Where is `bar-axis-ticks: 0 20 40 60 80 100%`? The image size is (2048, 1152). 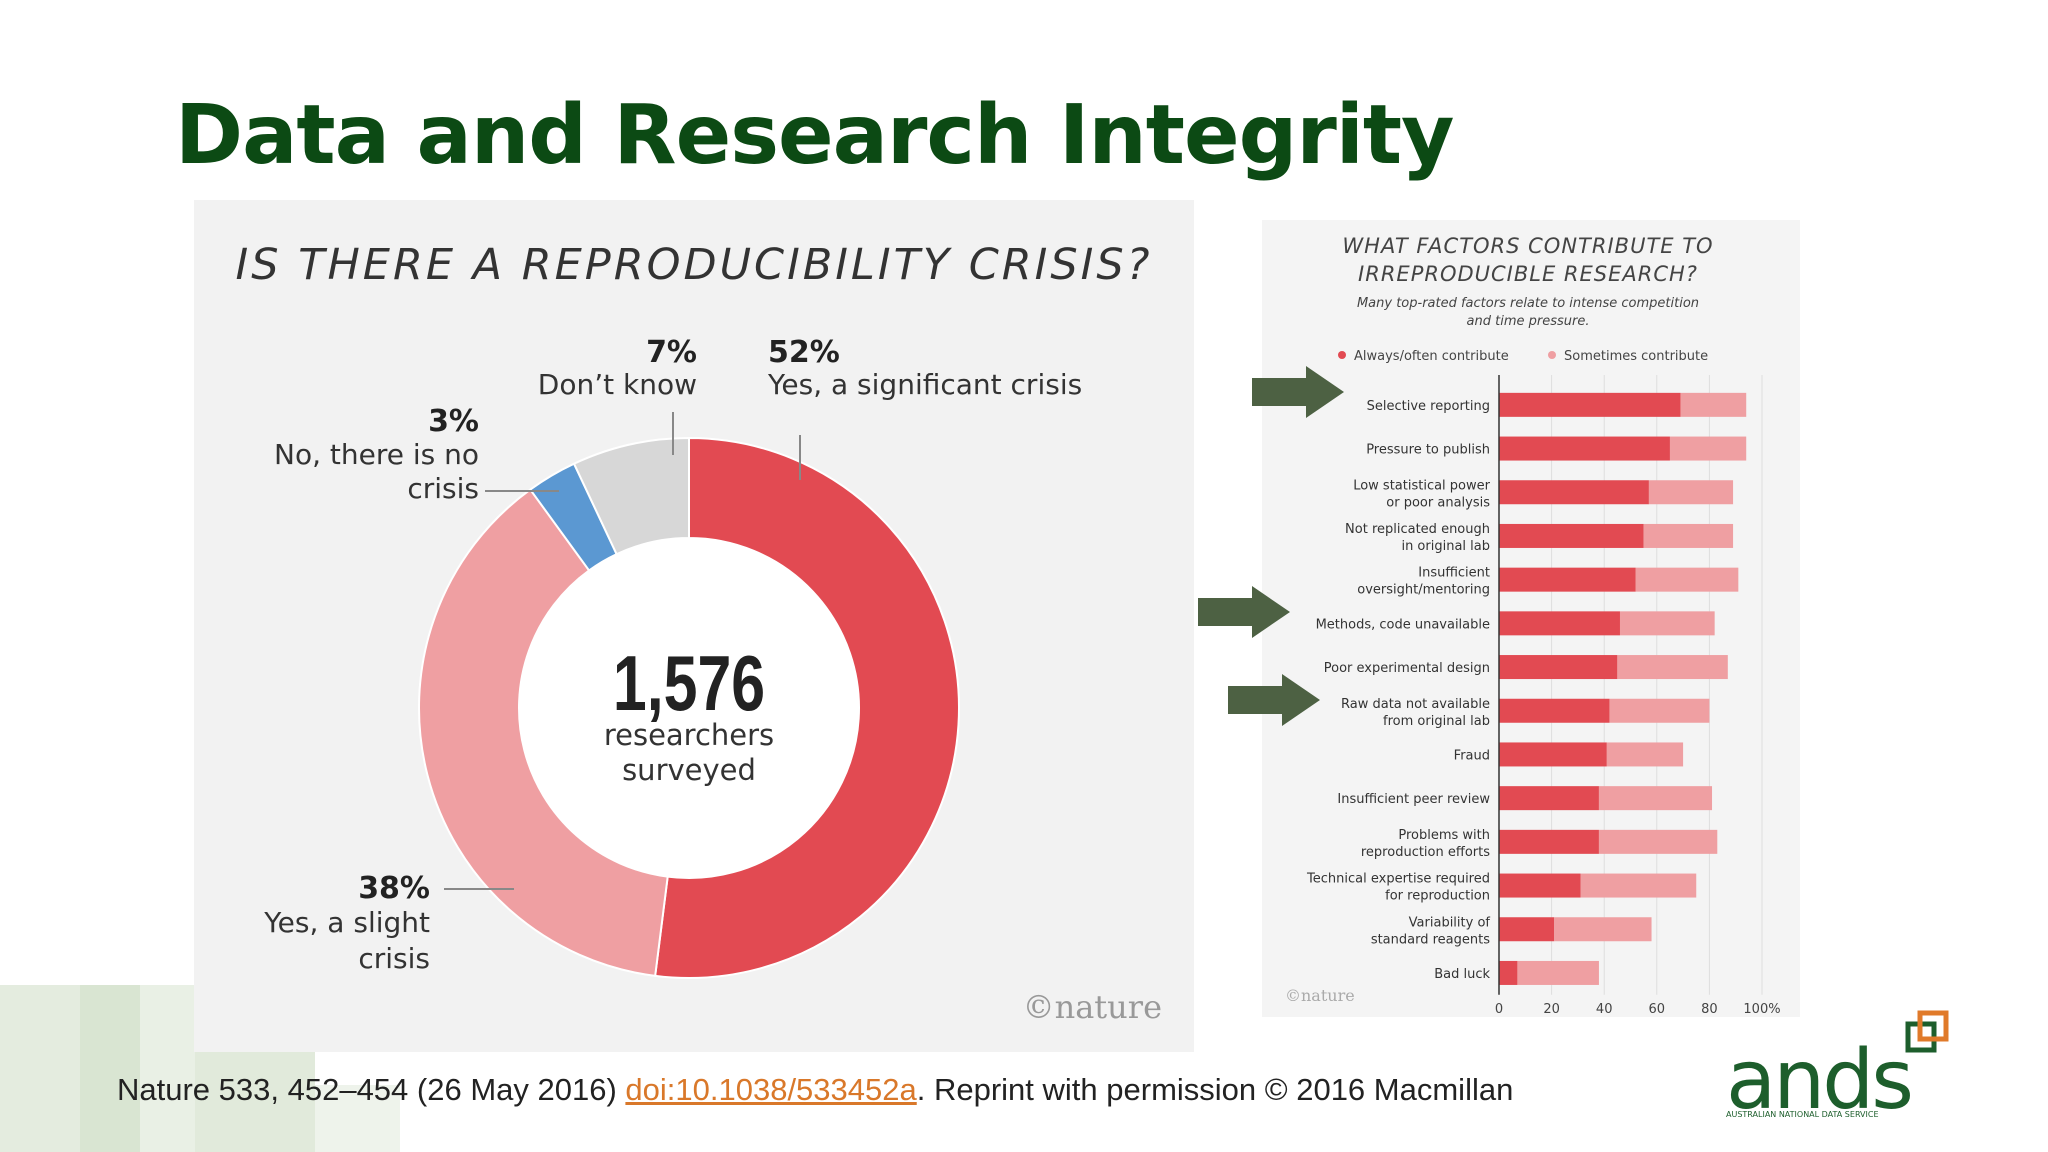 bar-axis-ticks: 0 20 40 60 80 100% is located at coordinates (1638, 1009).